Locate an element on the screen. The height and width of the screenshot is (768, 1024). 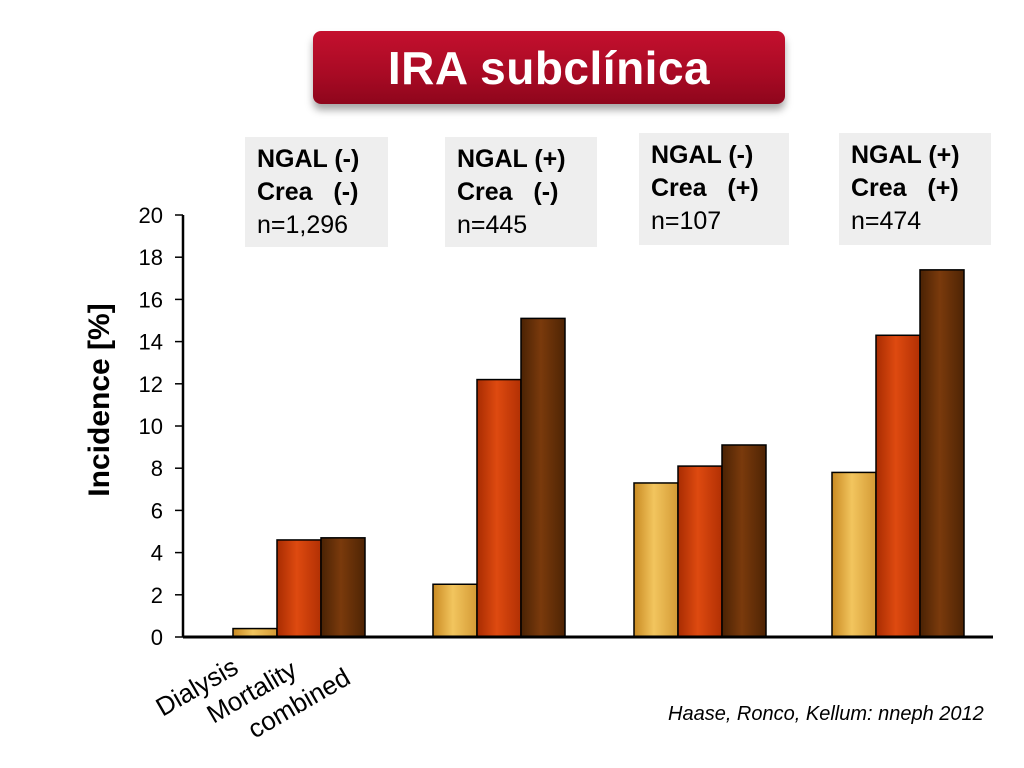
title-banner: IRA subclínica is located at coordinates (549, 67).